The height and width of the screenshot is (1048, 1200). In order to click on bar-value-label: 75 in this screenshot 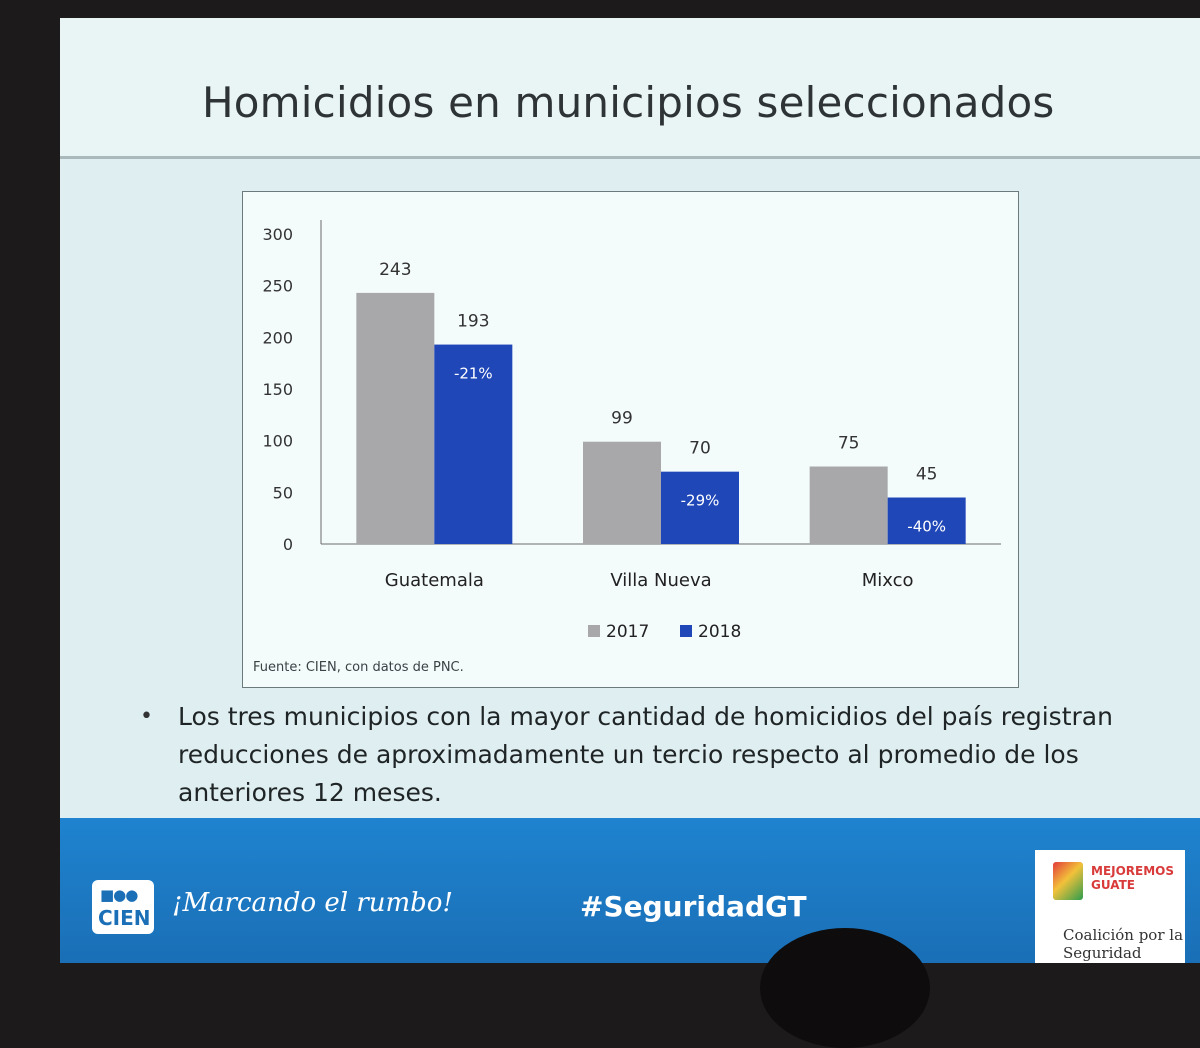, I will do `click(849, 444)`.